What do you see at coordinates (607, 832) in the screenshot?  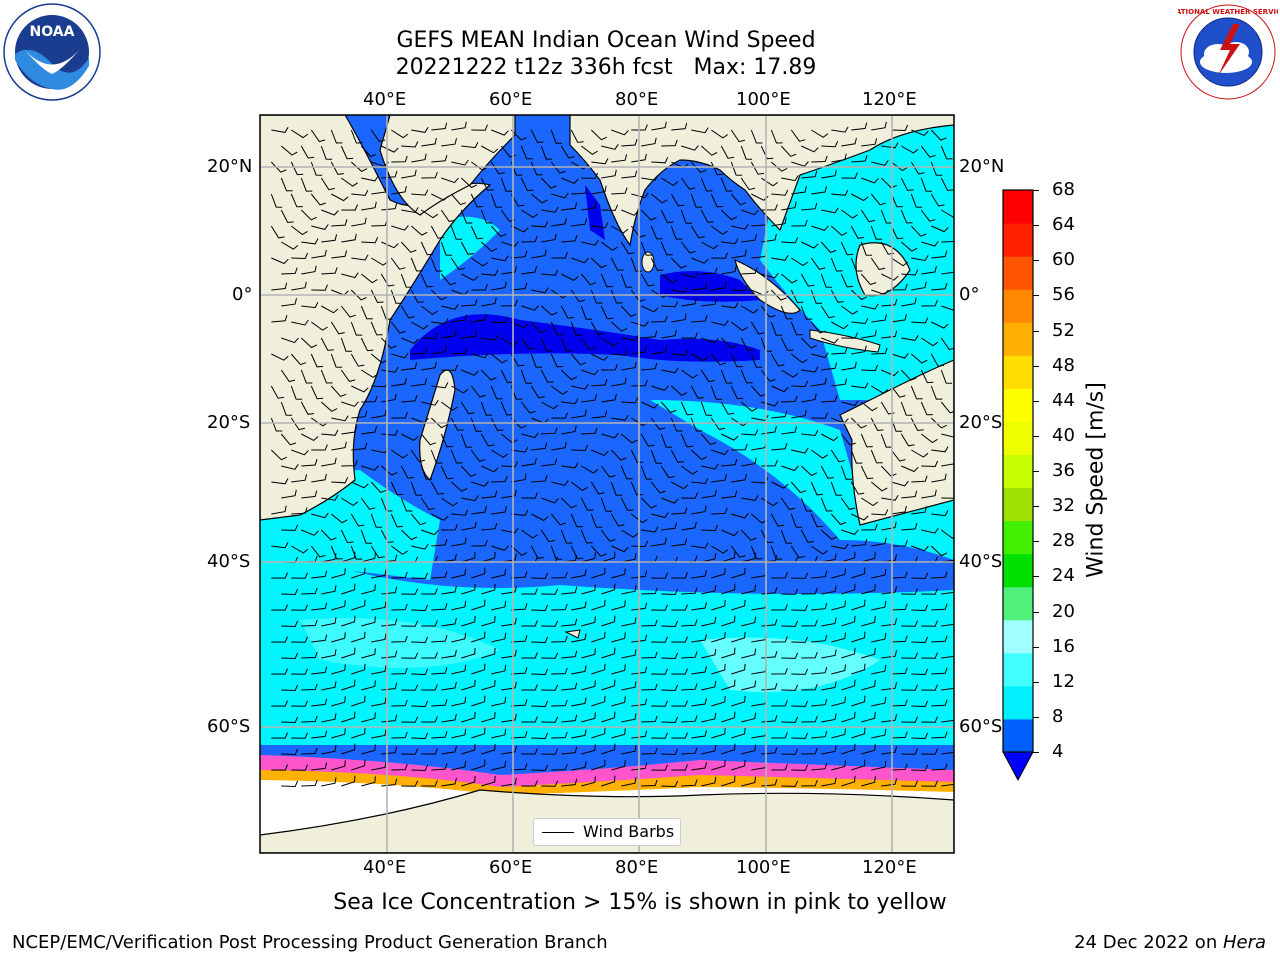 I see `wind-barbs-legend: Wind Barbs` at bounding box center [607, 832].